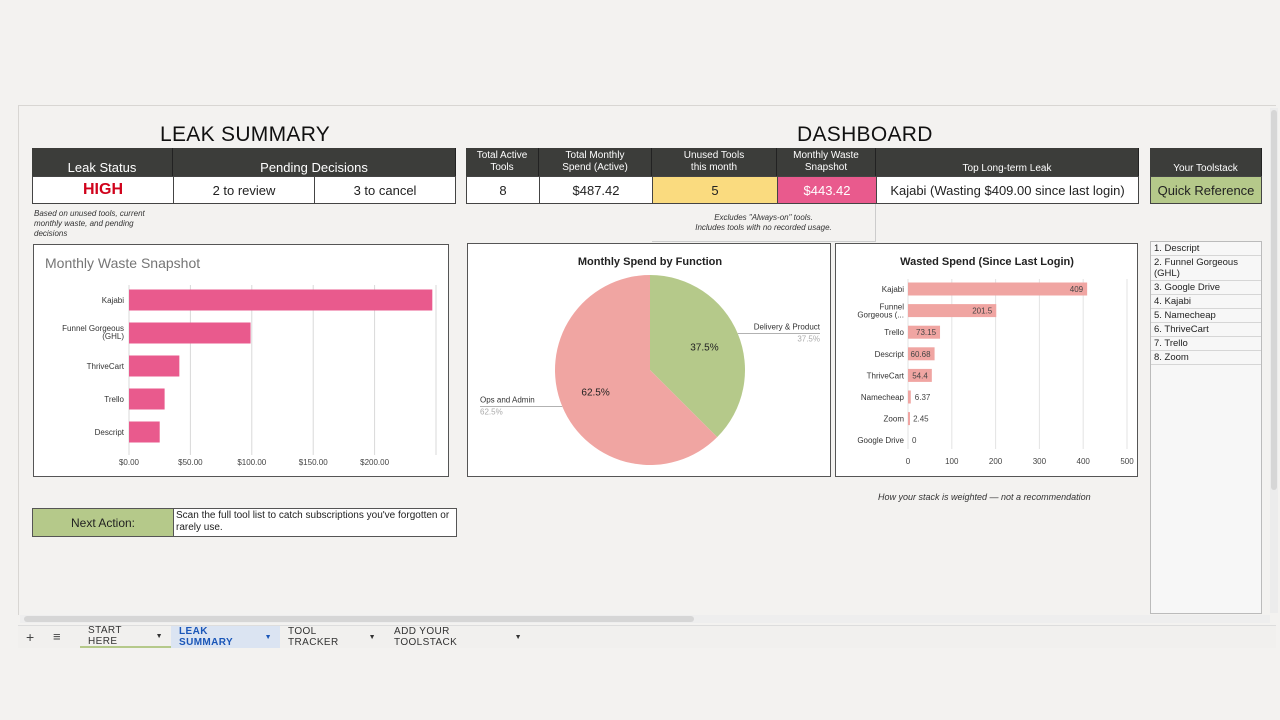 The height and width of the screenshot is (720, 1280). I want to click on all-sheets-menu-icon: ≡, so click(57, 636).